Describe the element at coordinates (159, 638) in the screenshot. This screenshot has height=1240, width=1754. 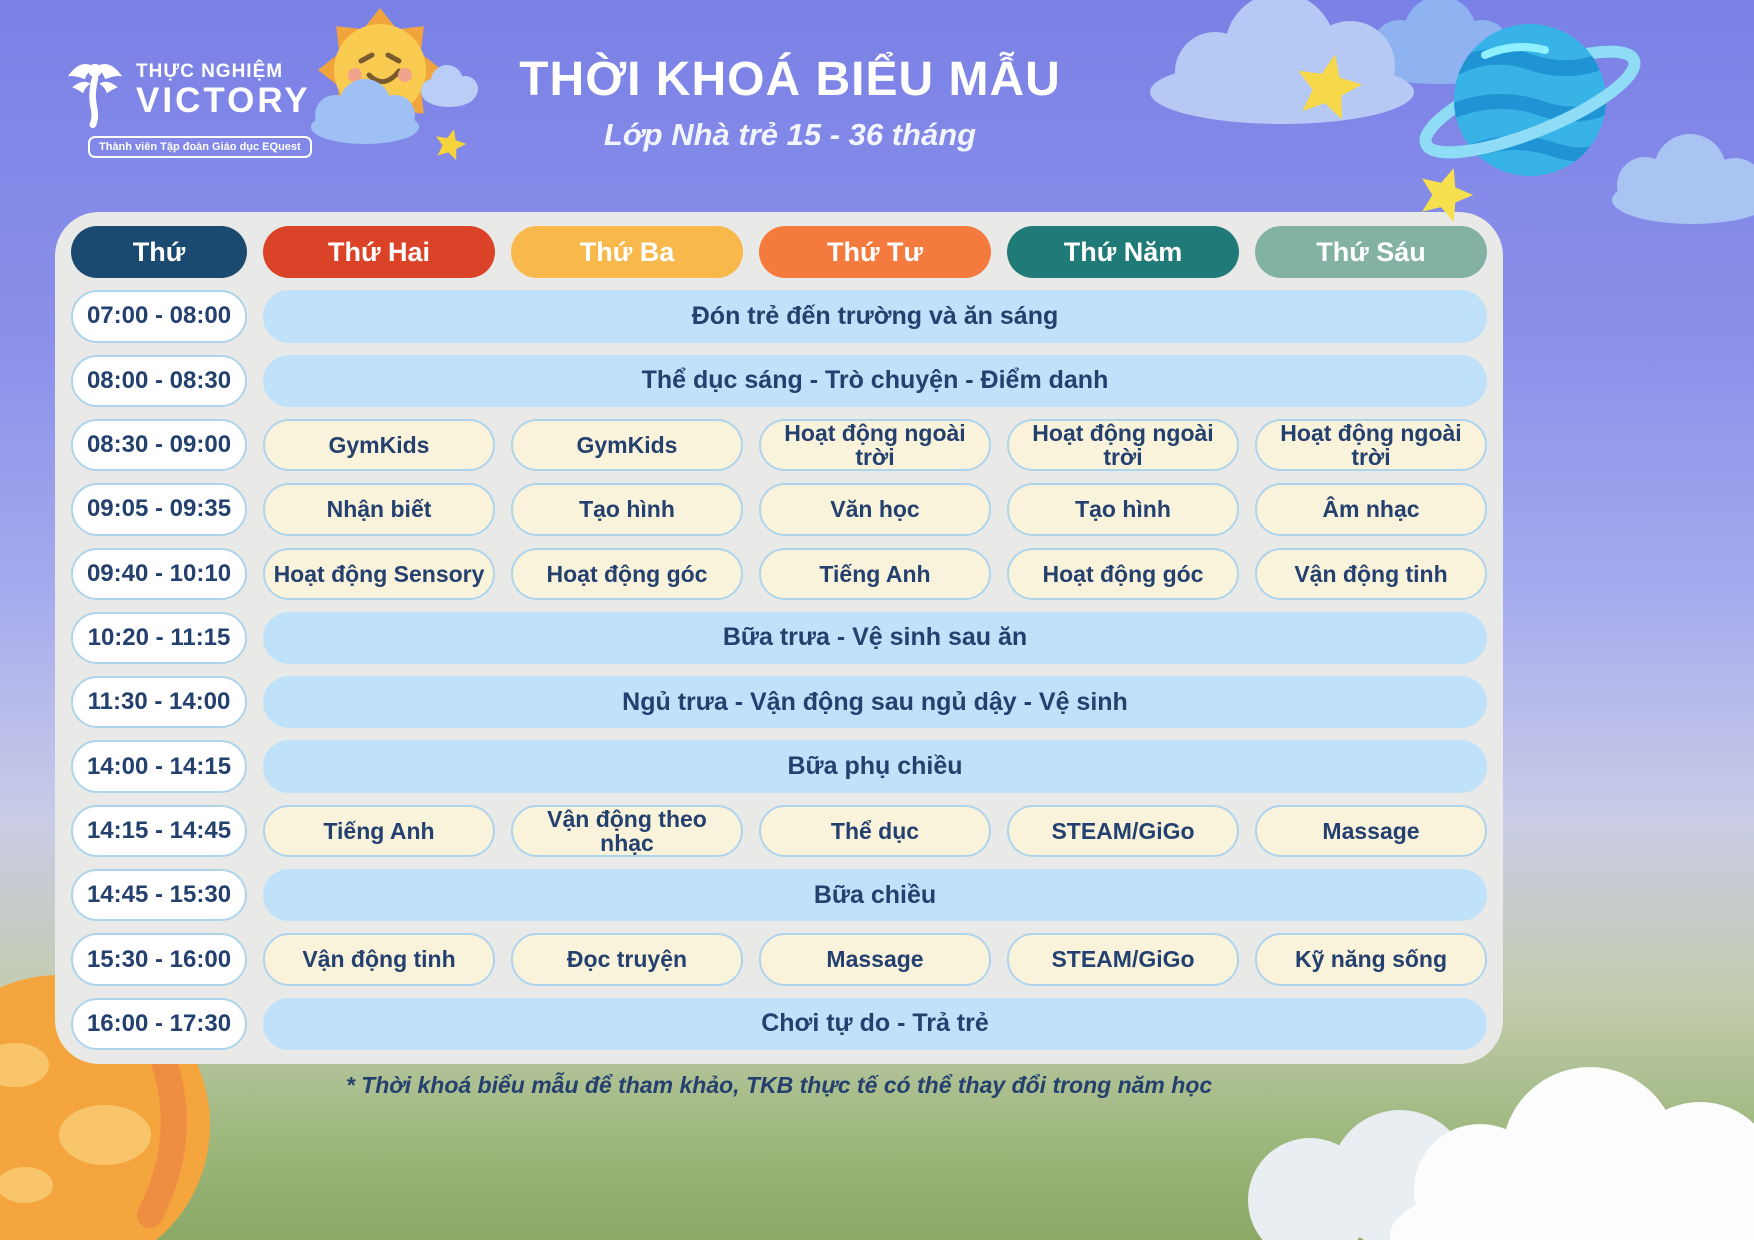
I see `time-slot: 10:20 - 11:15` at that location.